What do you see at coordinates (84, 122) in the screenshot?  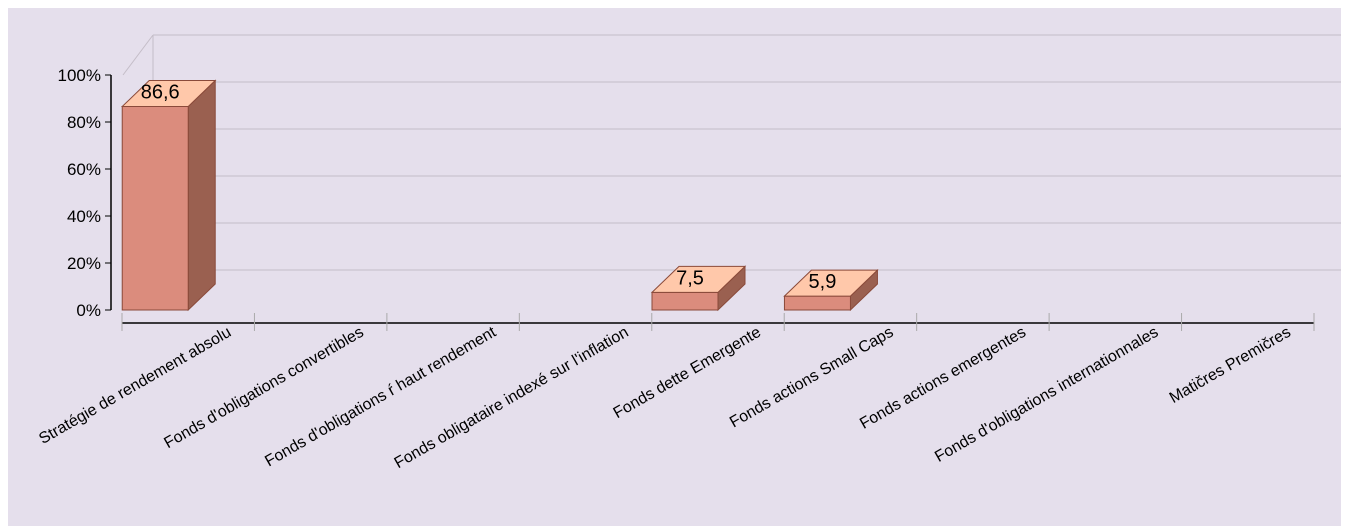 I see `y-tick-label: 80%` at bounding box center [84, 122].